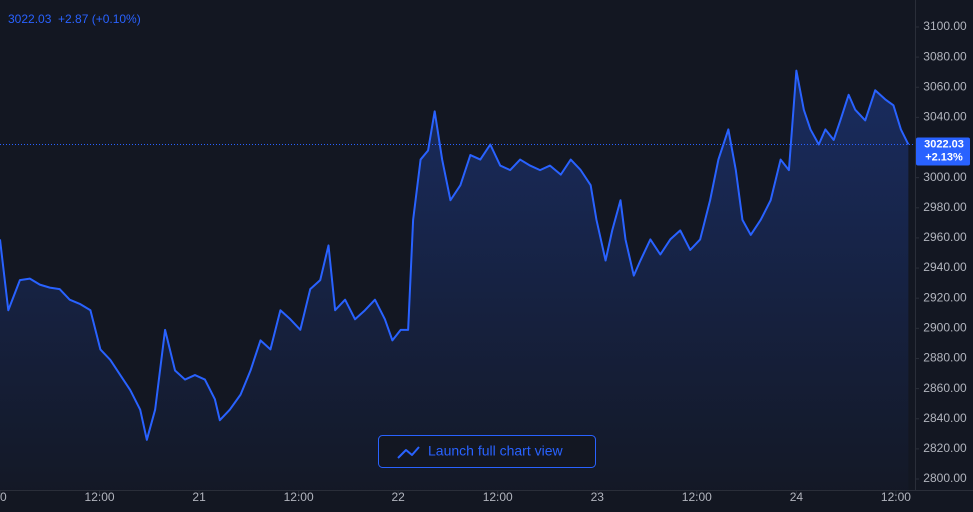 The image size is (973, 512). I want to click on y-tick-label: 2820.00, so click(945, 448).